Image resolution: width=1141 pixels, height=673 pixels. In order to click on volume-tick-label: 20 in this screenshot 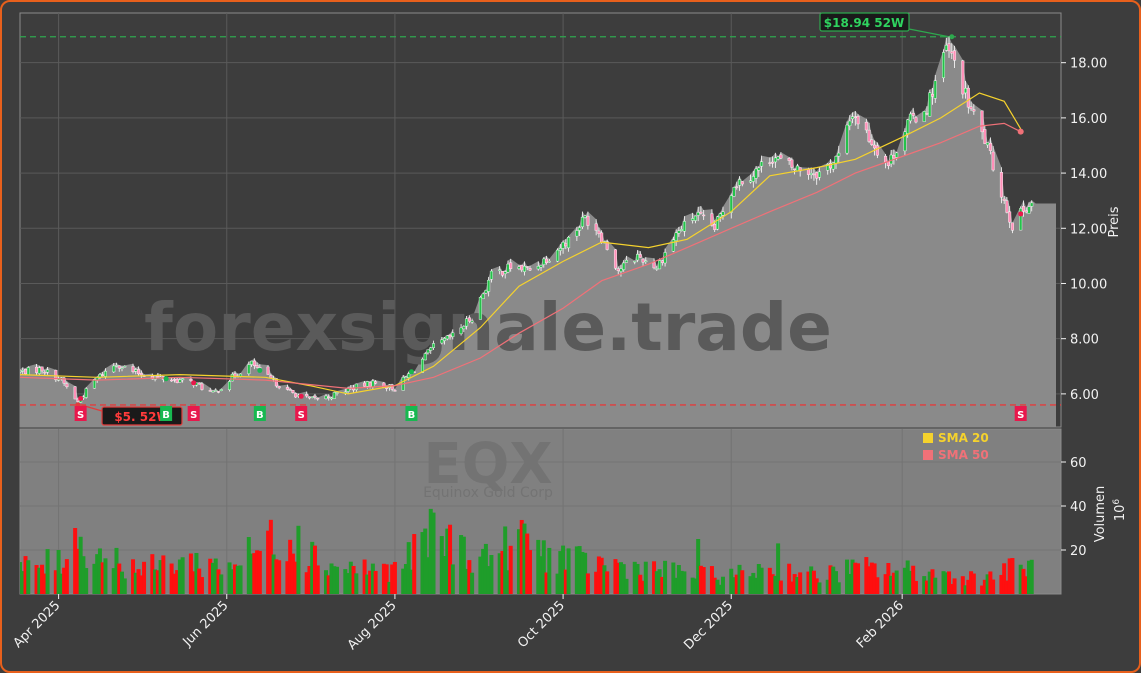, I will do `click(1078, 551)`.